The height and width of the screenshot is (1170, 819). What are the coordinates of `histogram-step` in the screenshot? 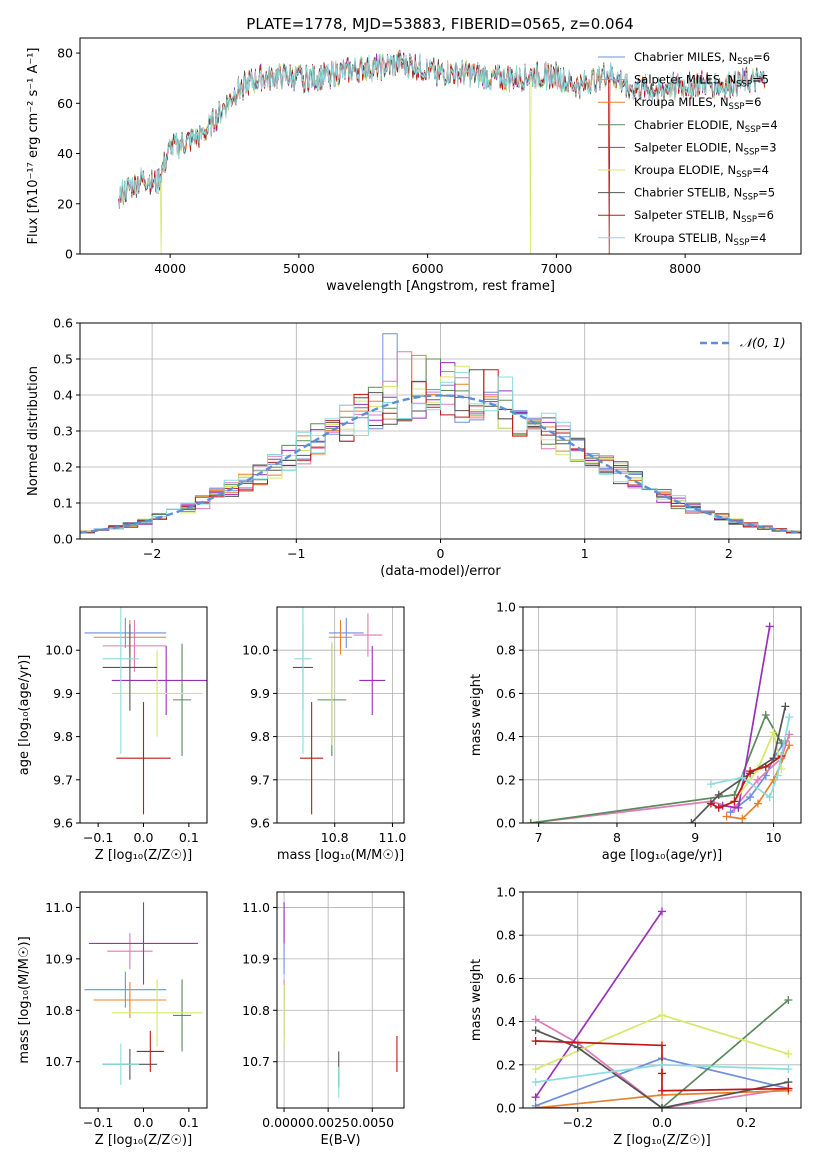 It's located at (440, 452).